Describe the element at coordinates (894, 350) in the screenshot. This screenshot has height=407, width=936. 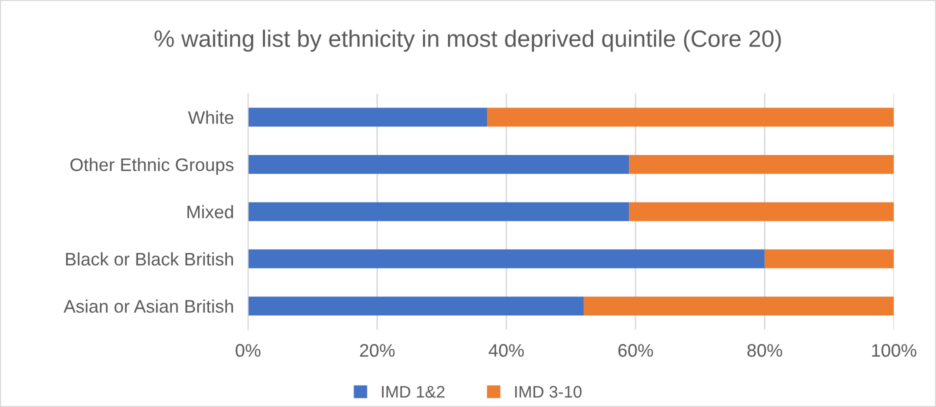
I see `x-tick-label: 100%` at that location.